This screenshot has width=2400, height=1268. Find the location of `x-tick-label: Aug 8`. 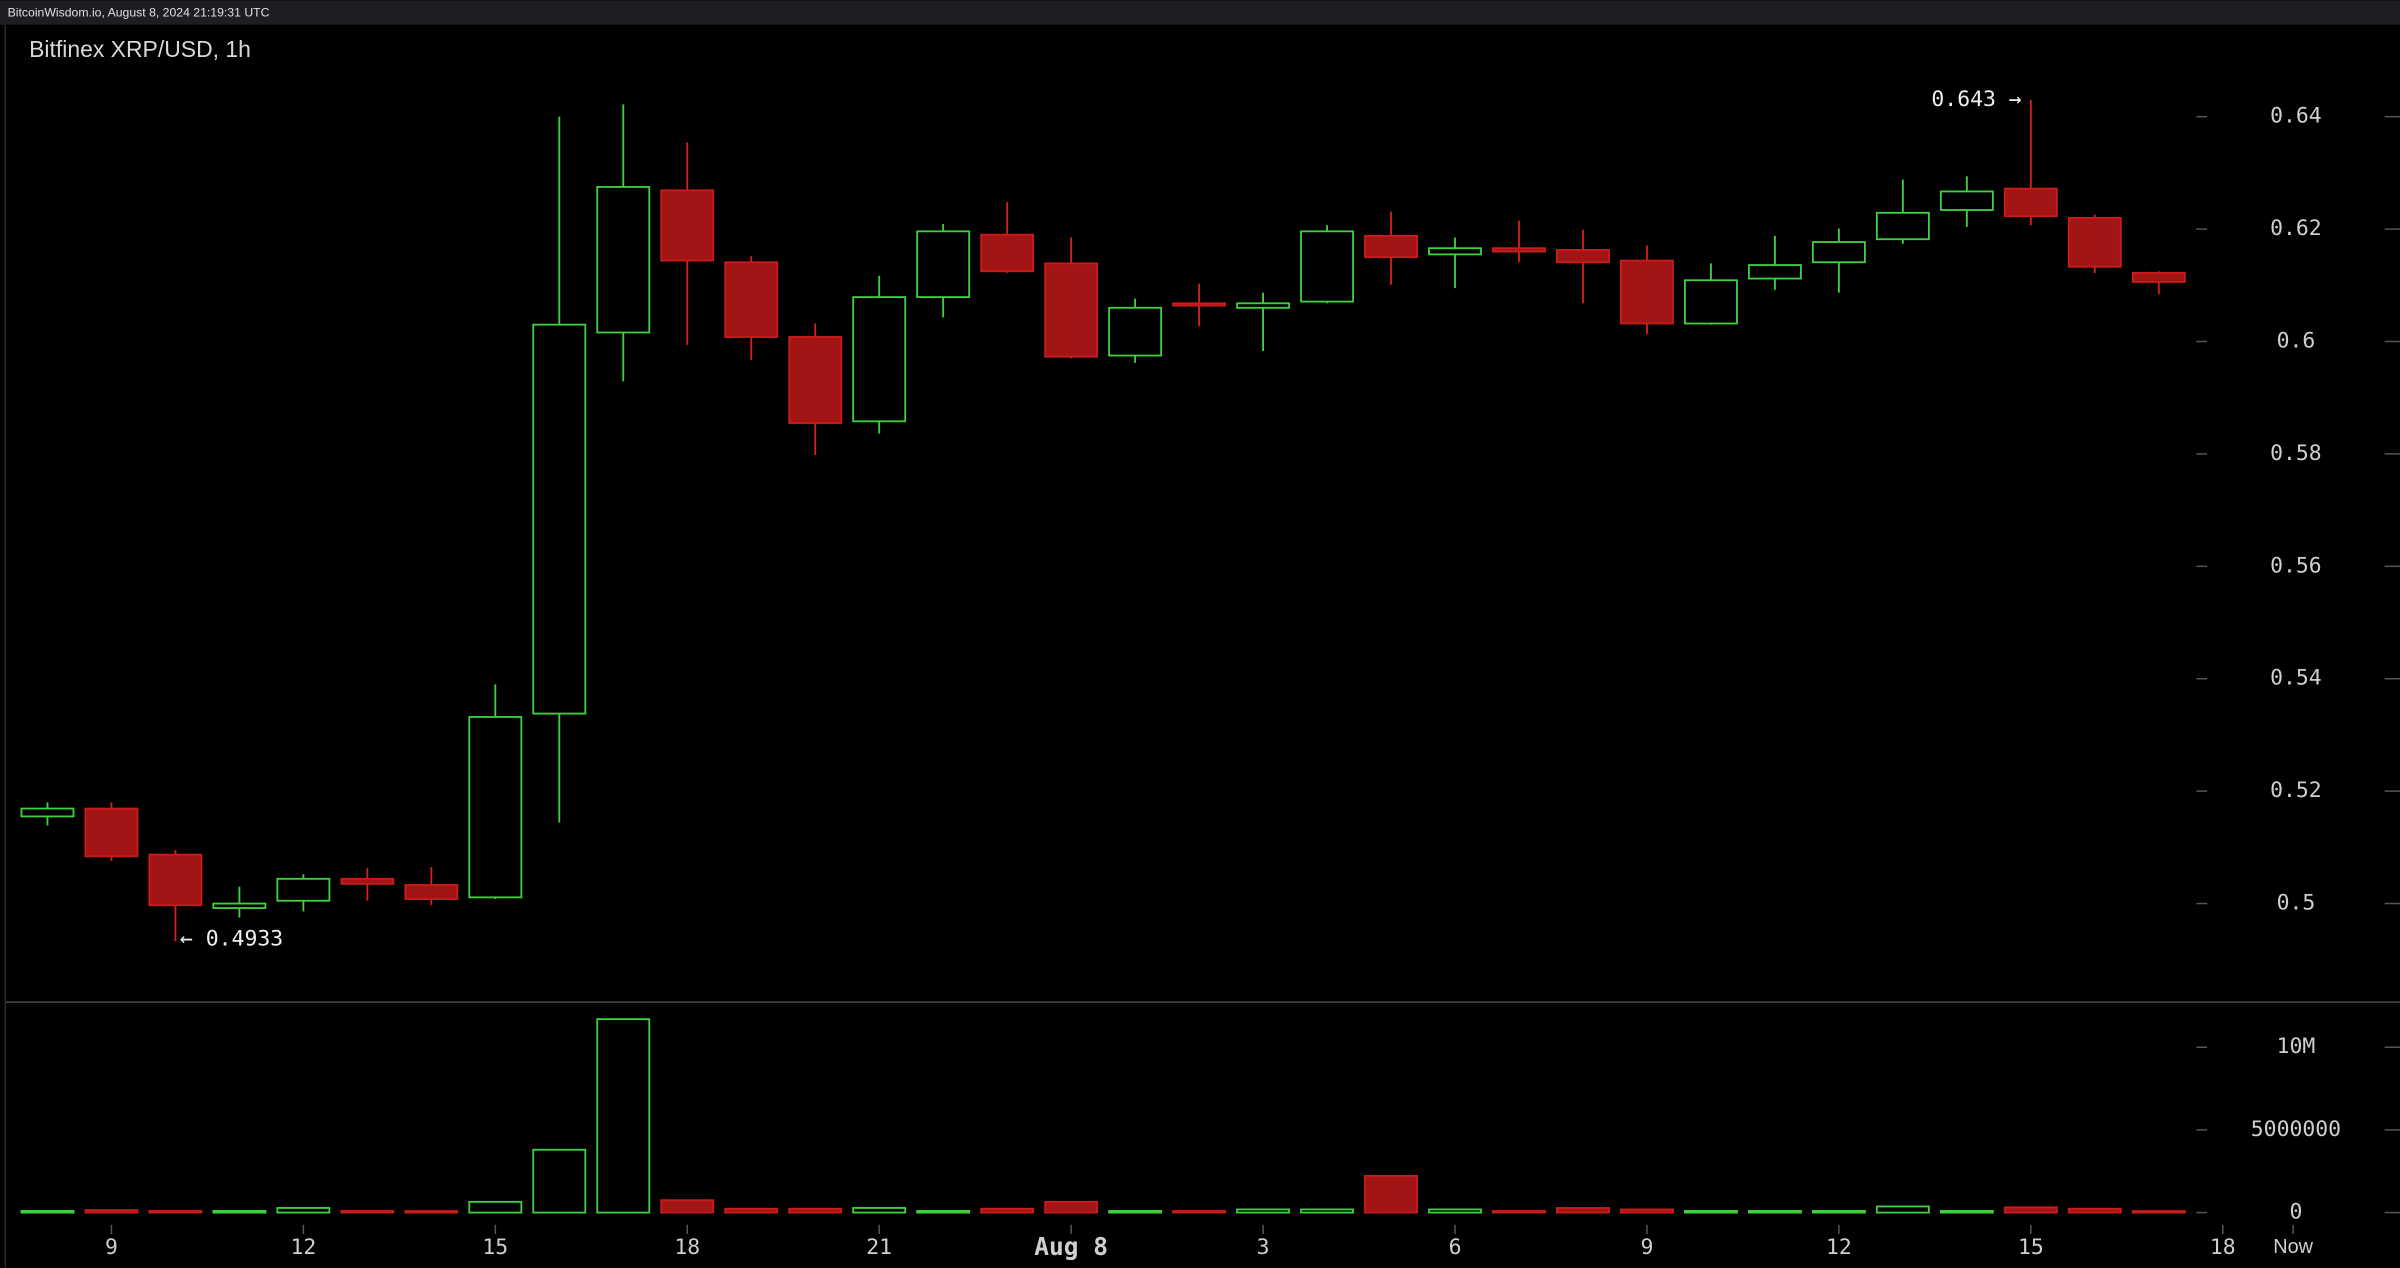

x-tick-label: Aug 8 is located at coordinates (1071, 1246).